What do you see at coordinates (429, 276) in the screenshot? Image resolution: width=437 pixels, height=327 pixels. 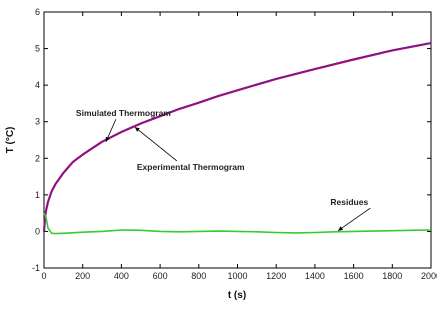 I see `x-tick-label: 2000` at bounding box center [429, 276].